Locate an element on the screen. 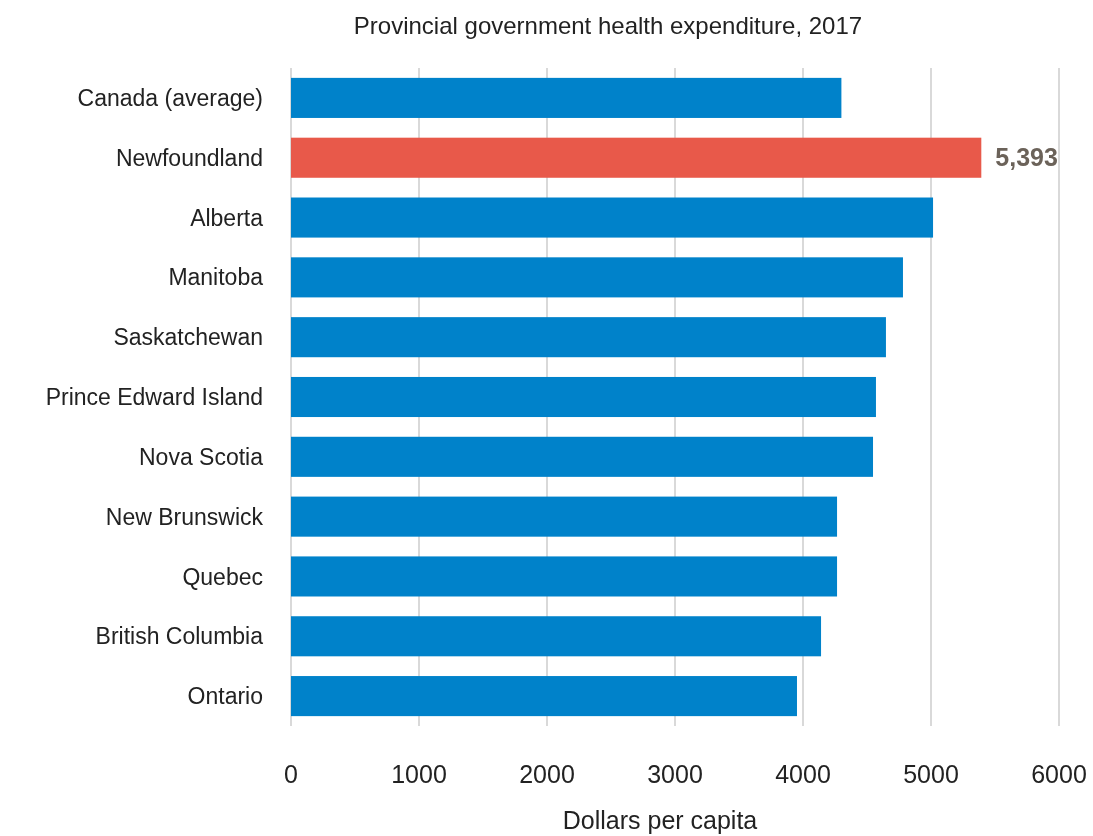  y-tick-label: Nova Scotia is located at coordinates (201, 456).